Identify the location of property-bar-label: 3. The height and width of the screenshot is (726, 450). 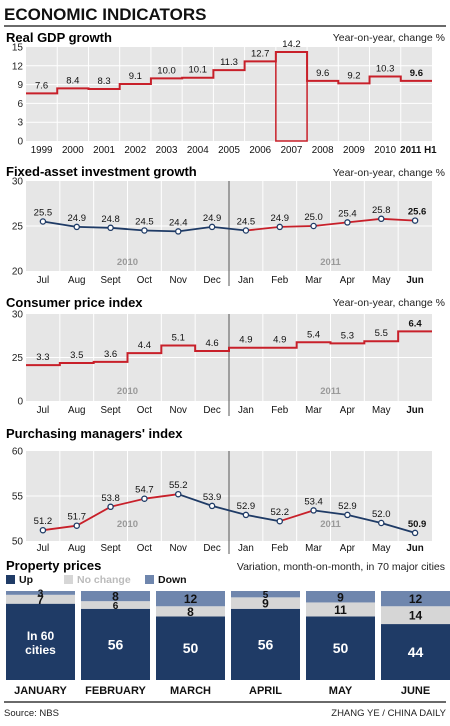
(41, 594).